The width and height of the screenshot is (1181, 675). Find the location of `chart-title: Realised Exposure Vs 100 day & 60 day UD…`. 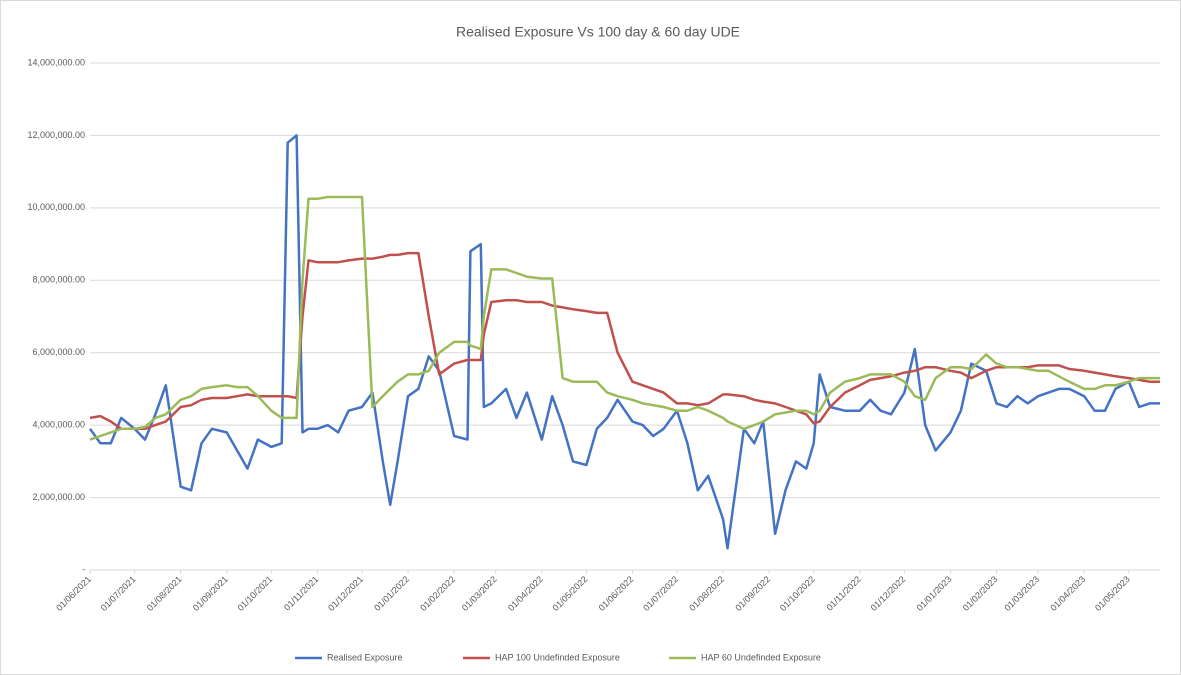

chart-title: Realised Exposure Vs 100 day & 60 day UD… is located at coordinates (598, 32).